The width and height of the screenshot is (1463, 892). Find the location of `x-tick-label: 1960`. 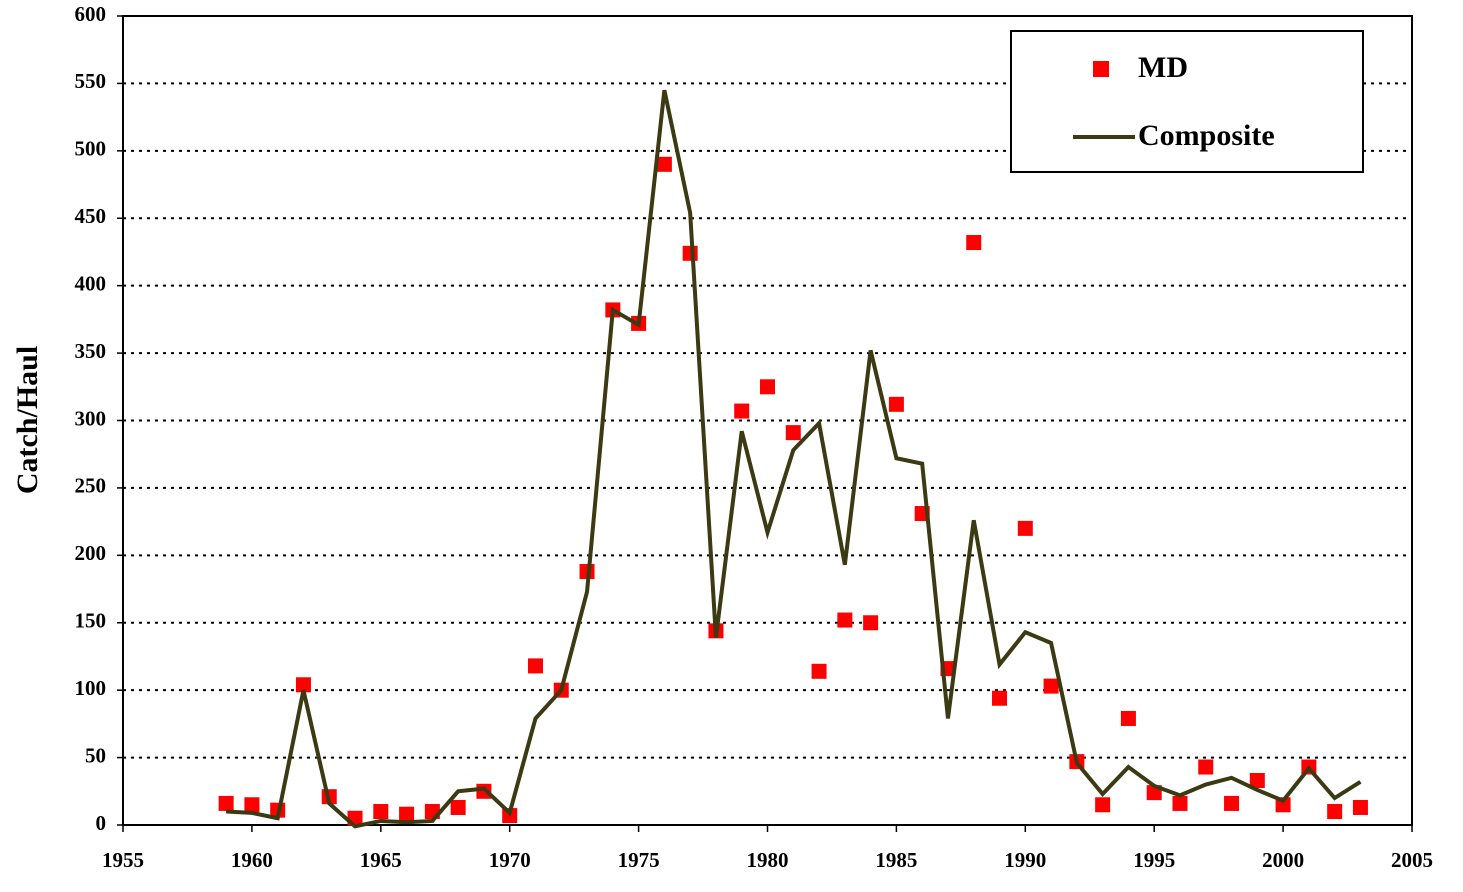

x-tick-label: 1960 is located at coordinates (252, 860).